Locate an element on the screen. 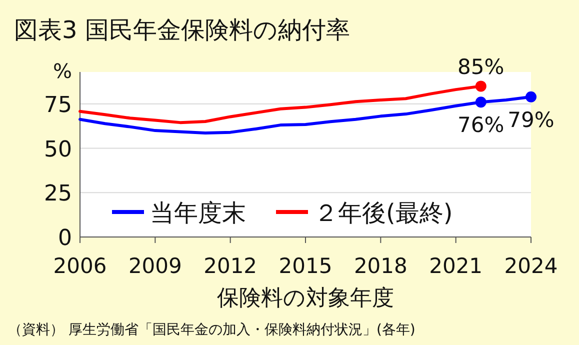  chart-title: 図表3 国民年金保険料の納付率 is located at coordinates (182, 30).